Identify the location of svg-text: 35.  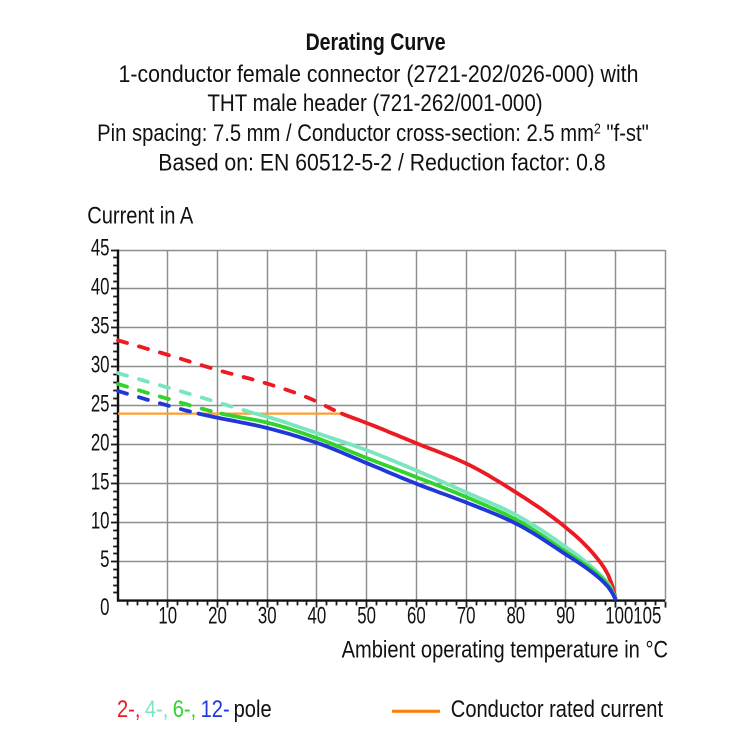
(100, 326).